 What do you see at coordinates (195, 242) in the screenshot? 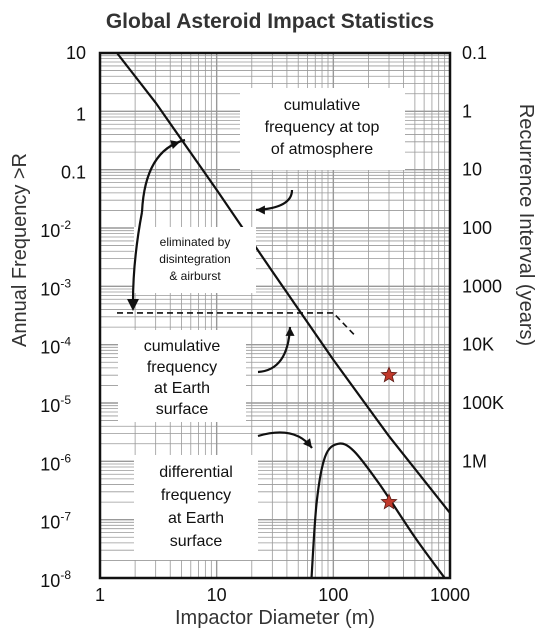
I see `annotation-2-line-1: eliminated by` at bounding box center [195, 242].